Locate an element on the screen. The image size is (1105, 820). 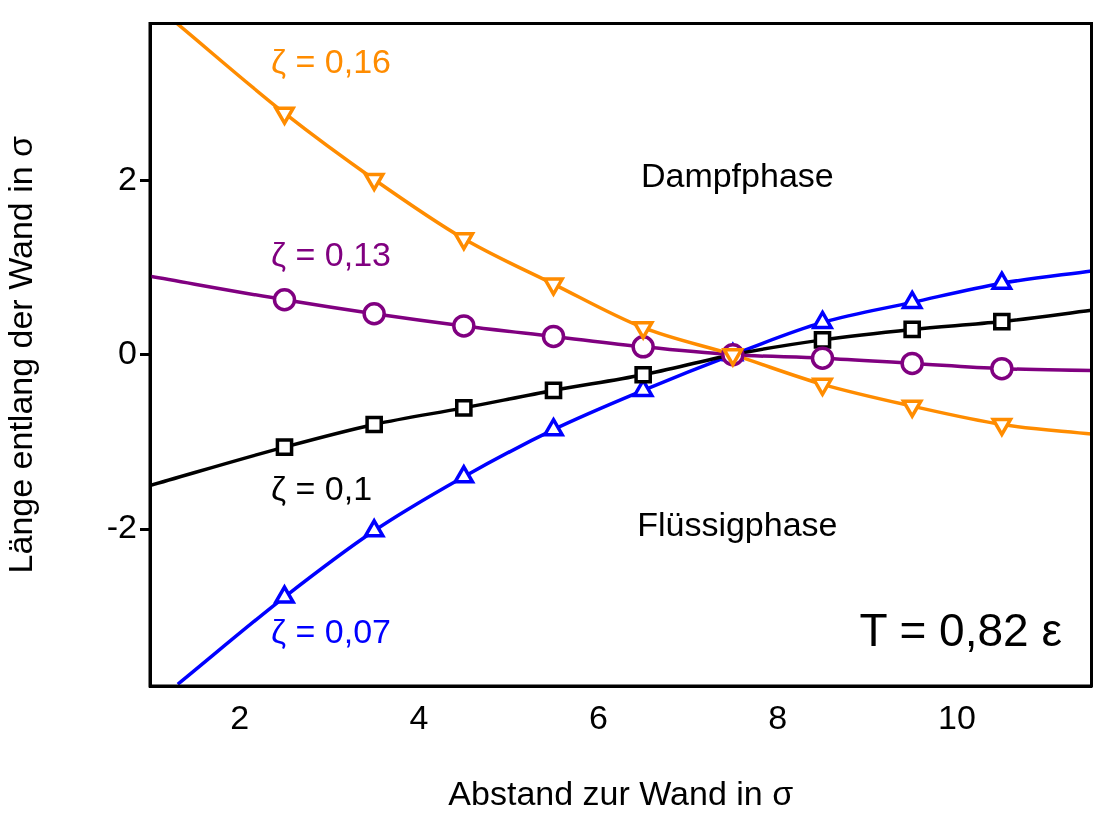
series-label: ζ = 0,16 is located at coordinates (331, 60).